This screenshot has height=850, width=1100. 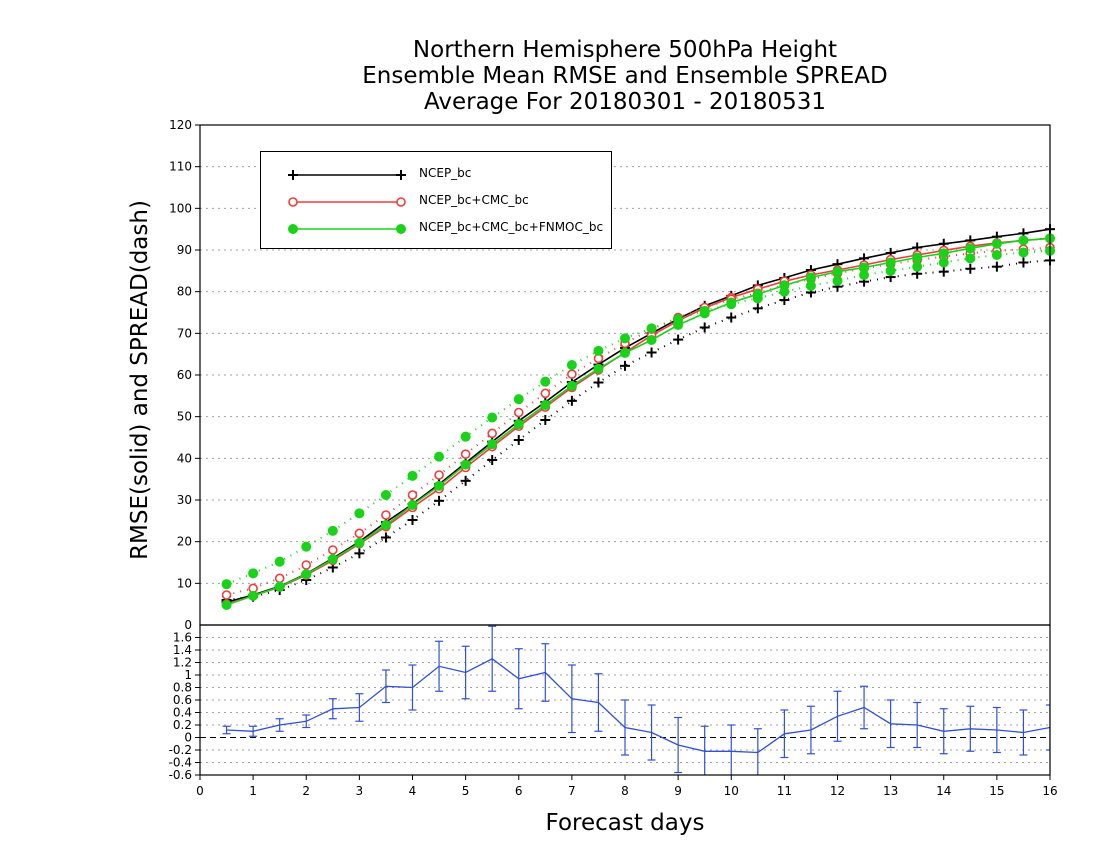 I want to click on x-tick-label-11: 11, so click(x=784, y=791).